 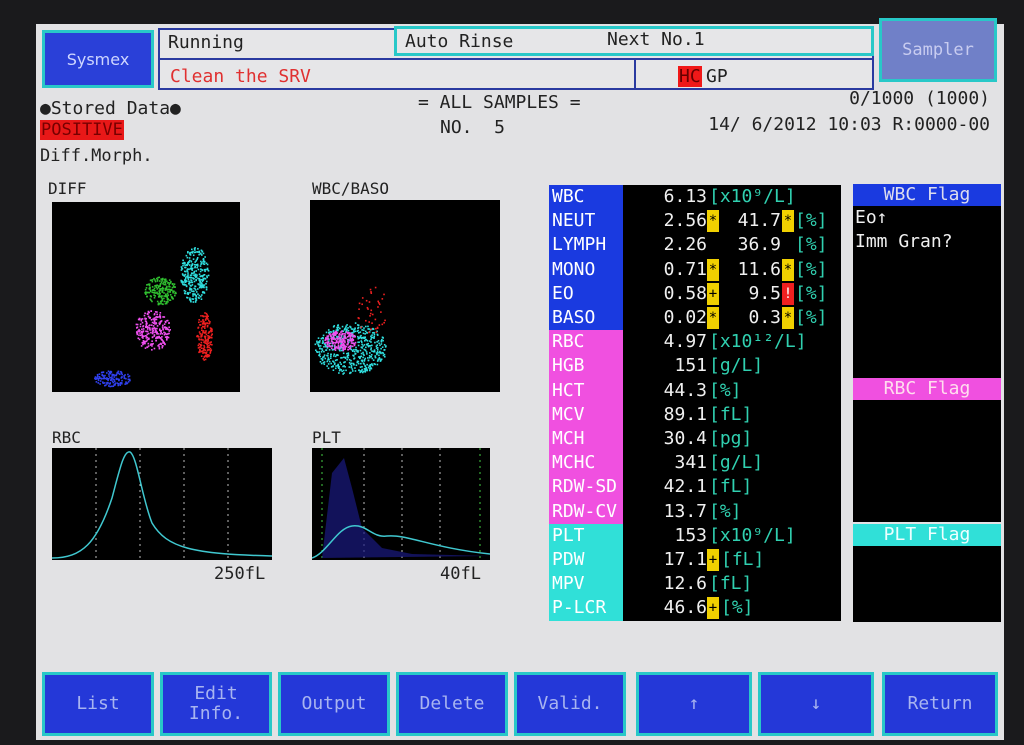 What do you see at coordinates (586, 342) in the screenshot?
I see `param-label: RBC` at bounding box center [586, 342].